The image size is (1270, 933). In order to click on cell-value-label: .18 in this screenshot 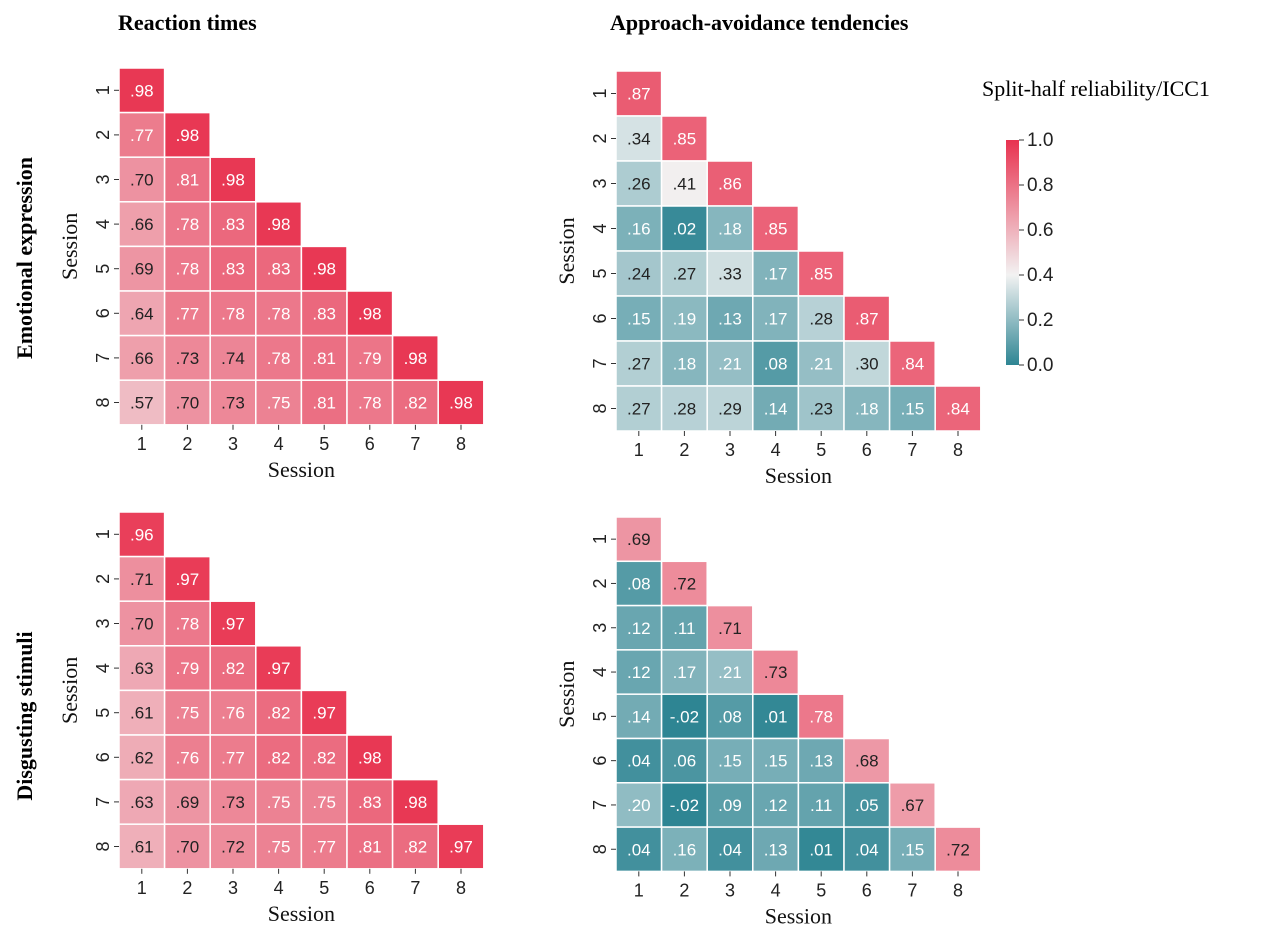, I will do `click(685, 364)`.